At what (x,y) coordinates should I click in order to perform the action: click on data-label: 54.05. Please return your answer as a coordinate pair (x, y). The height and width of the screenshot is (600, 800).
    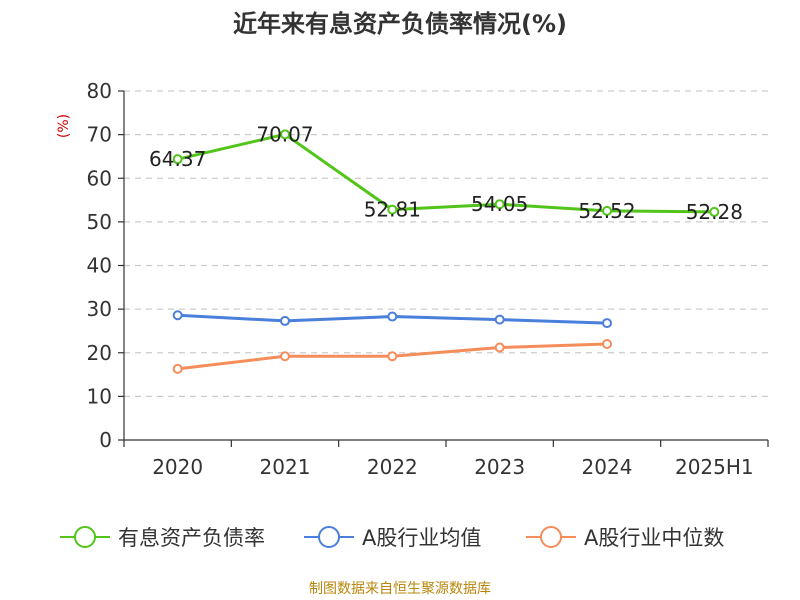
    Looking at the image, I should click on (499, 204).